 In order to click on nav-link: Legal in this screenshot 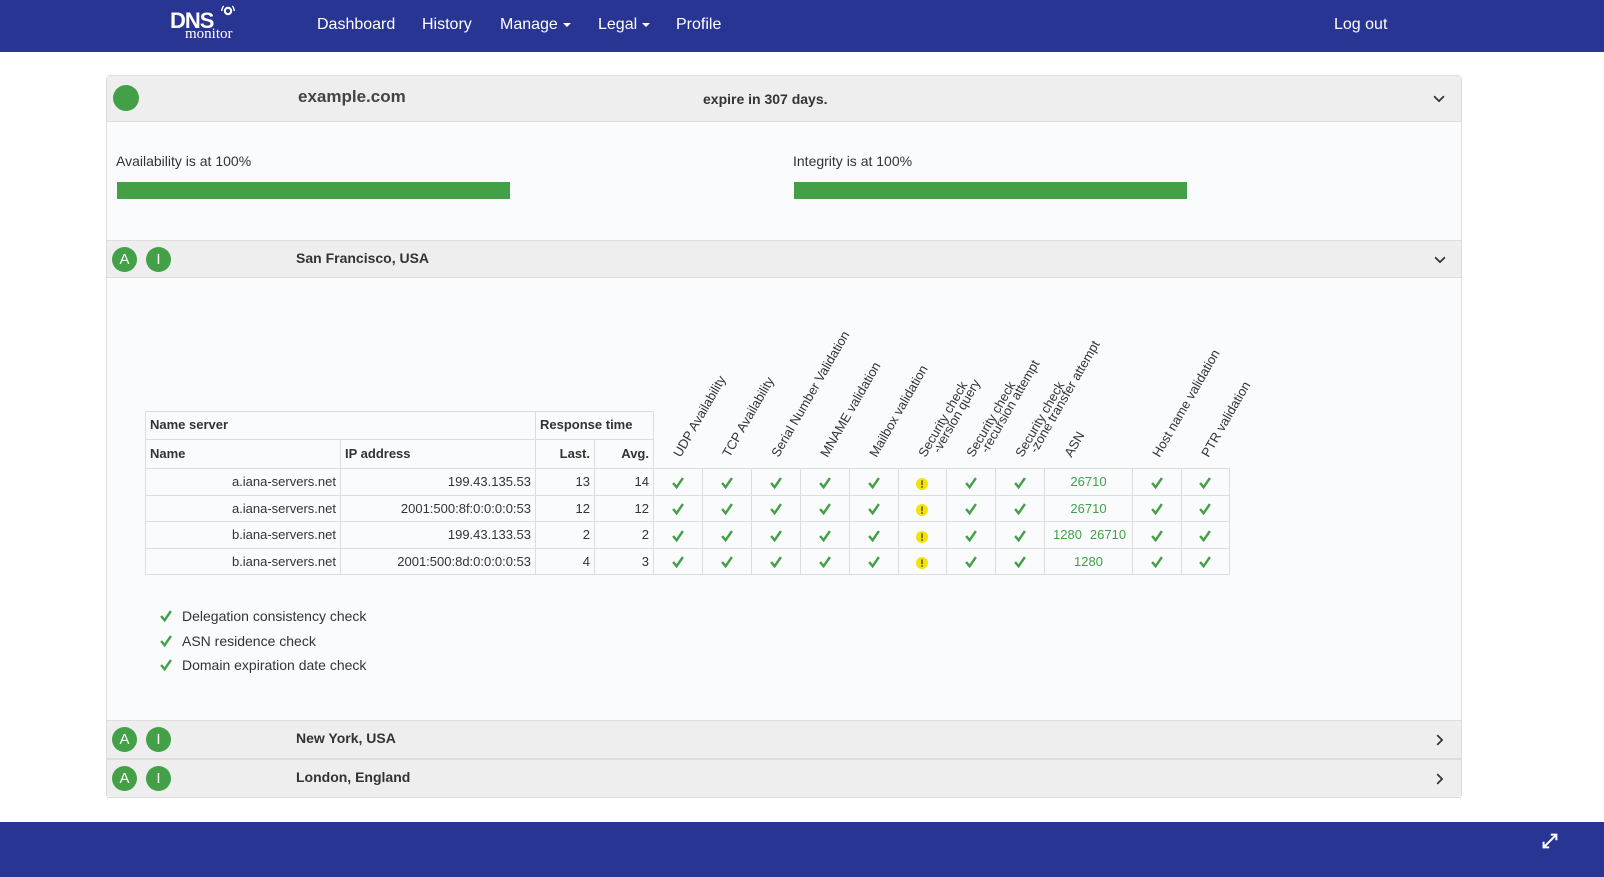, I will do `click(624, 25)`.